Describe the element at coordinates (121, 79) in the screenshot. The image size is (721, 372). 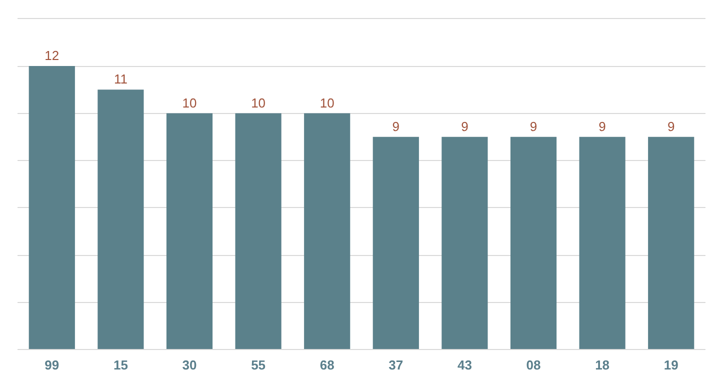
I see `data-label: 11` at that location.